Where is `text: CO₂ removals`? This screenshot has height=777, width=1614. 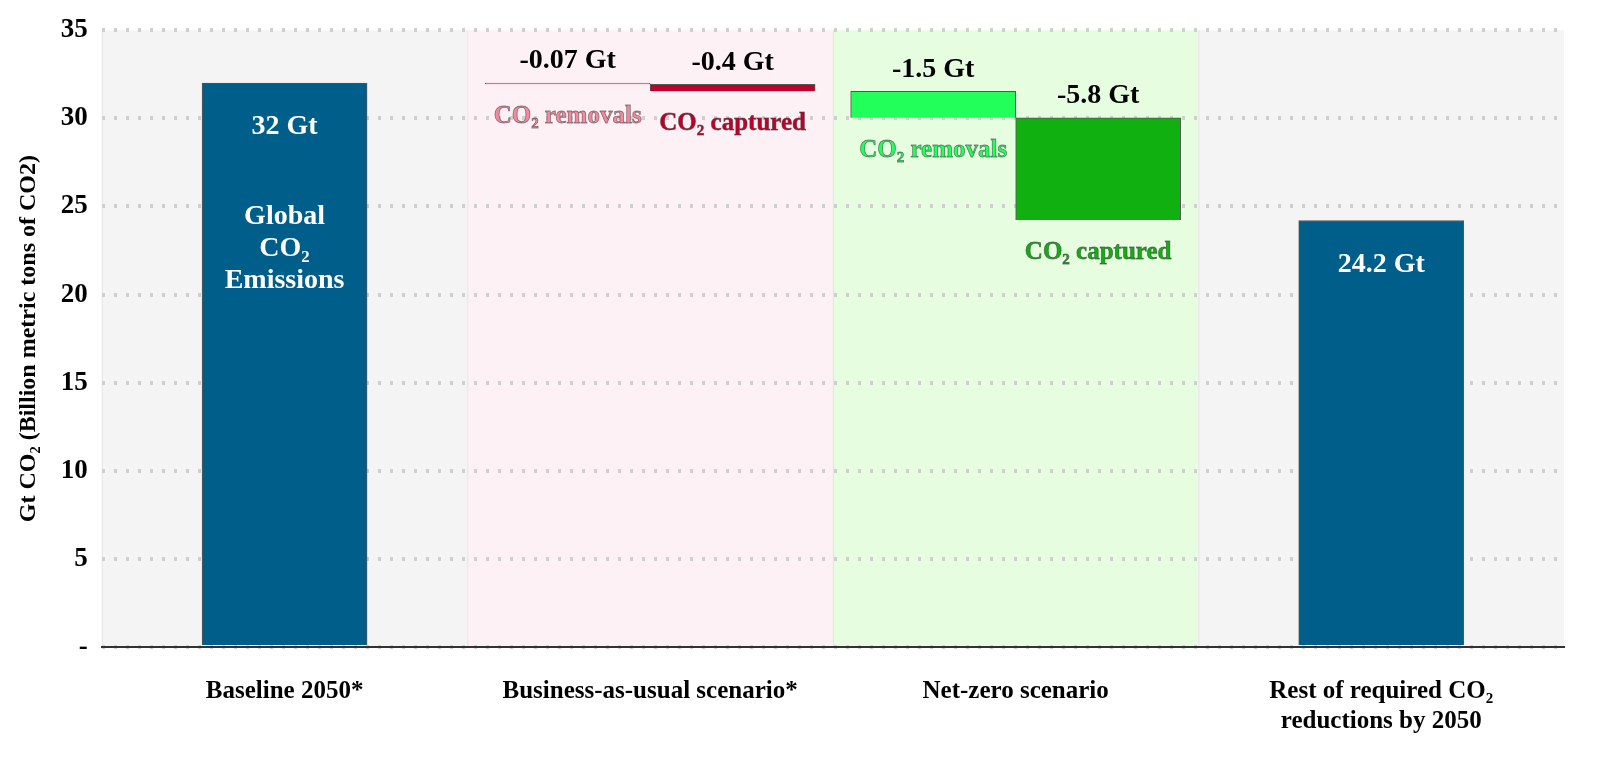 text: CO₂ removals is located at coordinates (567, 115).